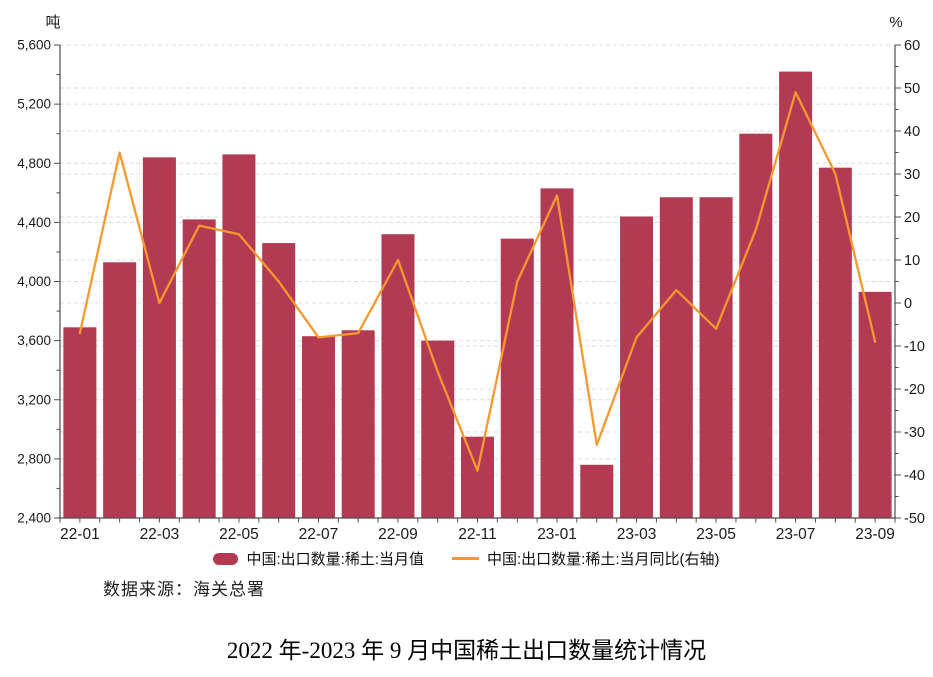 This screenshot has height=677, width=933. Describe the element at coordinates (335, 559) in the screenshot. I see `legend-bar-label: 中国:出口数量:稀土:当月值` at that location.